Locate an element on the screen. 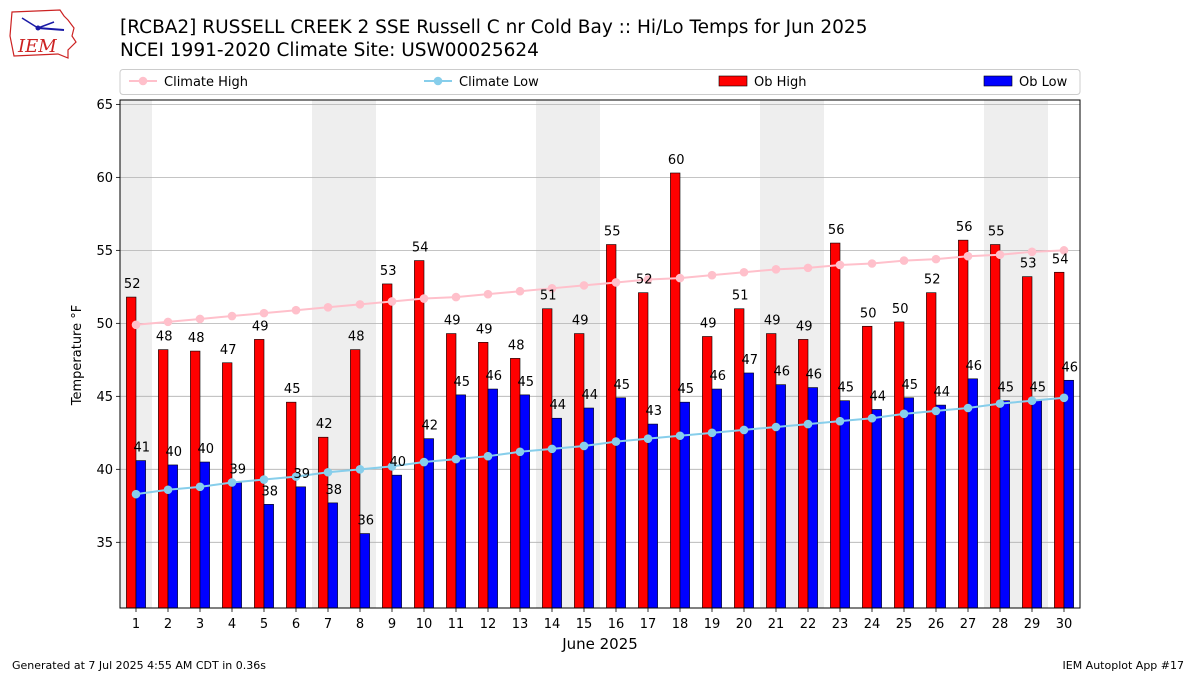 The image size is (1200, 675). x-tick-label: 26 is located at coordinates (936, 624).